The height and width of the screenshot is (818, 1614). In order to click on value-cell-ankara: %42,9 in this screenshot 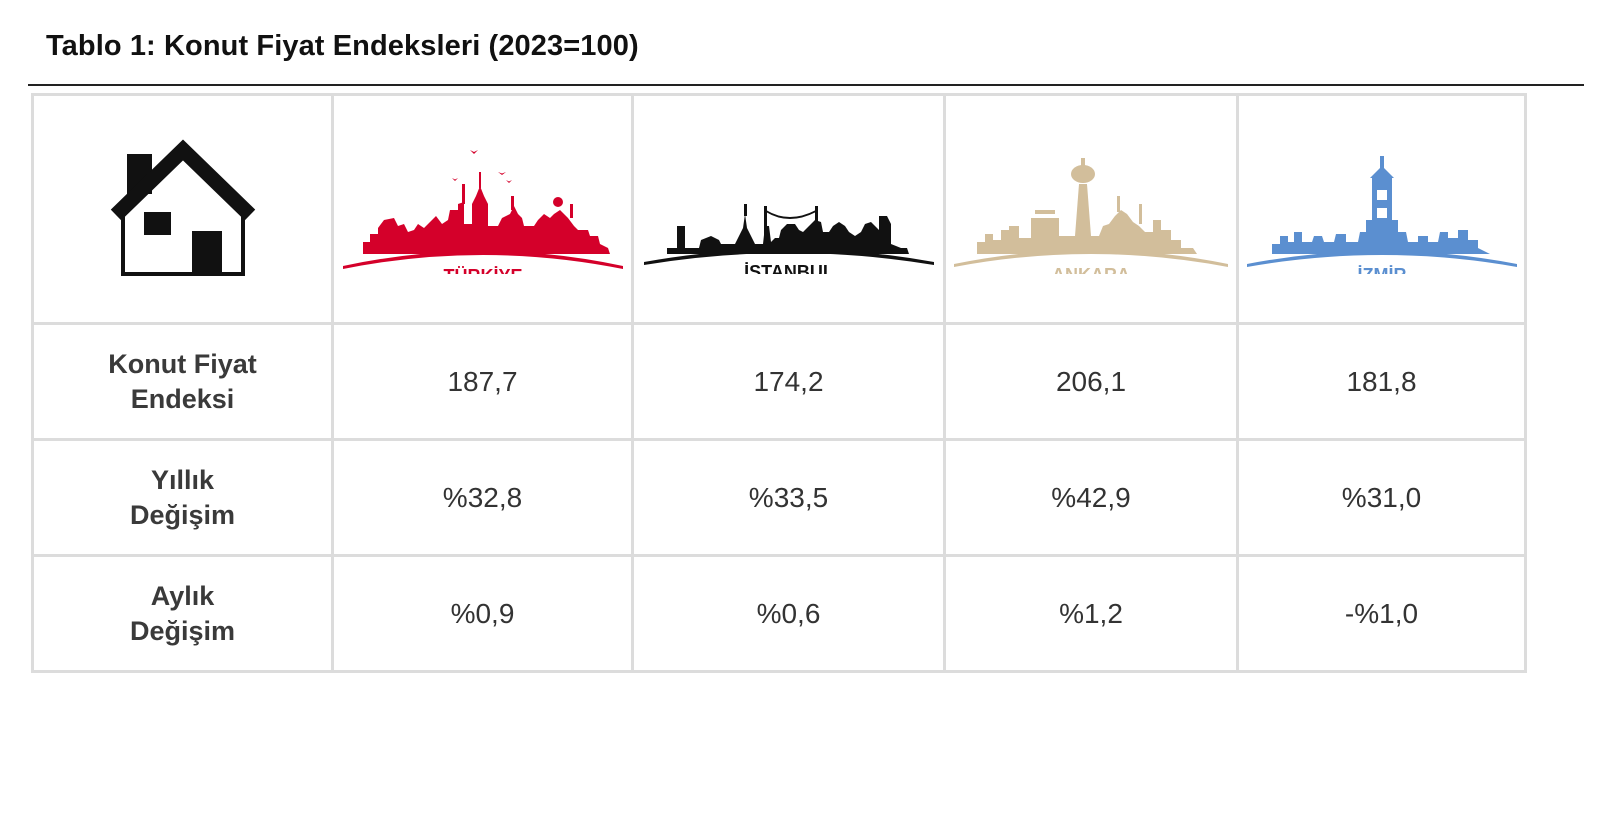, I will do `click(1091, 497)`.